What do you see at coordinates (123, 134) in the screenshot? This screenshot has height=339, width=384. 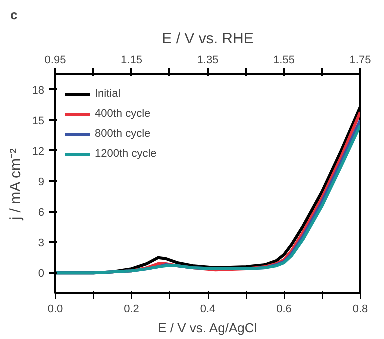 I see `legend-label: 800th cycle` at bounding box center [123, 134].